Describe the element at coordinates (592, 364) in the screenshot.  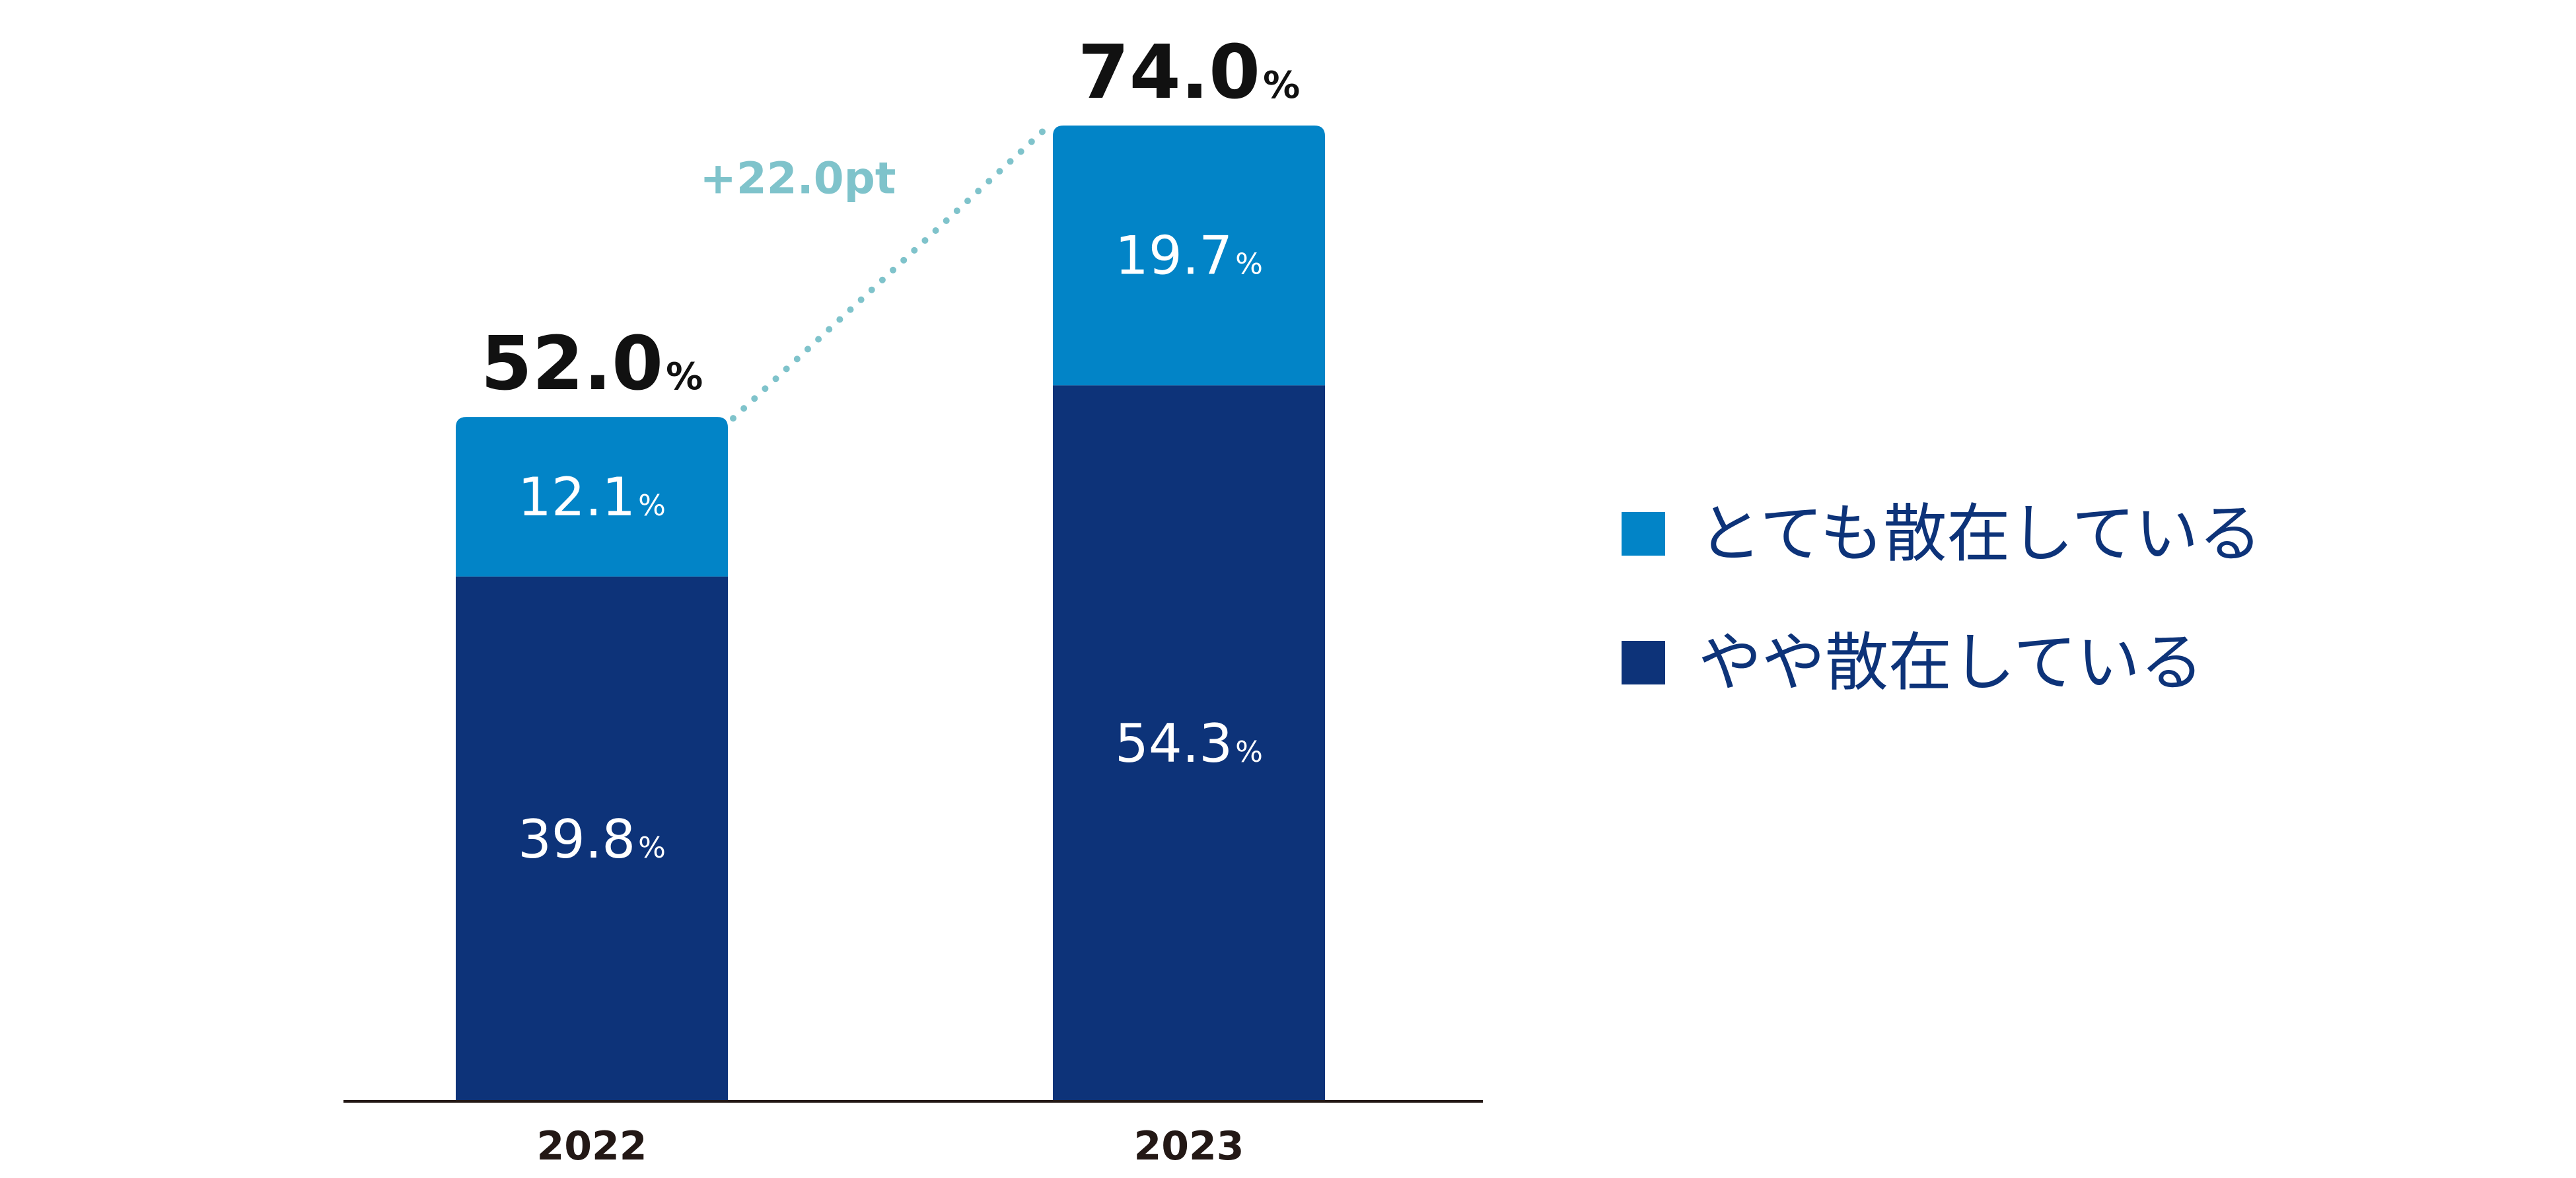
I see `total-label-2022: 52.0%` at that location.